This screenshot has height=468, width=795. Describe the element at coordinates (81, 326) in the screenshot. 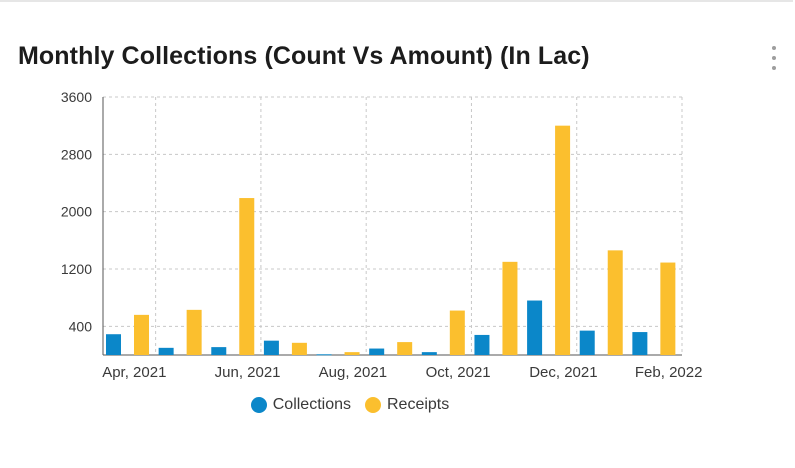

I see `y-tick-label: 400` at that location.